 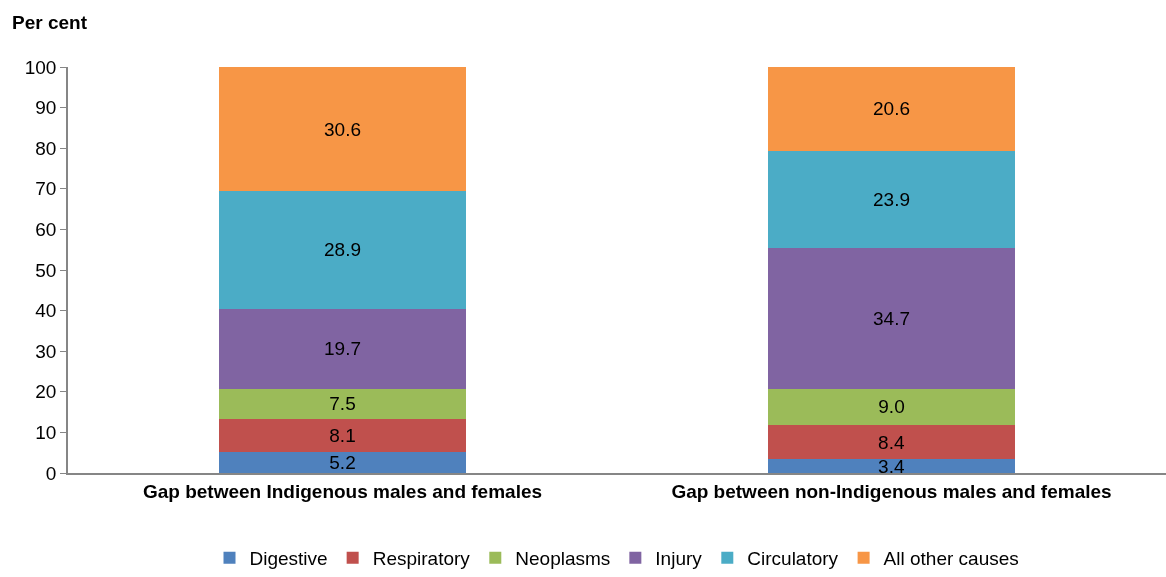 I want to click on y-tick-label: 0, so click(x=51, y=473).